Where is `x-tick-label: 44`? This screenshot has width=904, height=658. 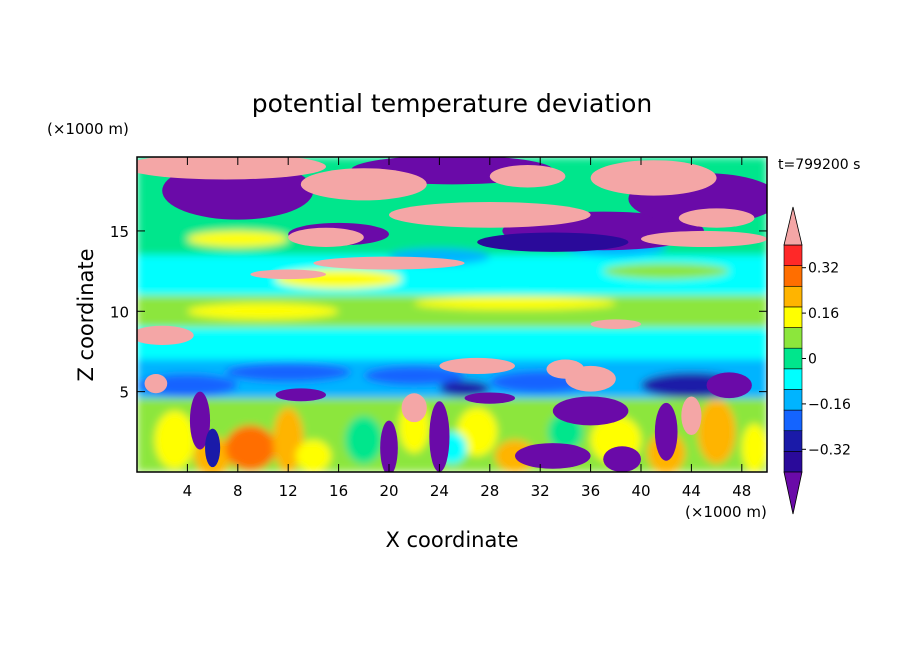
x-tick-label: 44 is located at coordinates (691, 491).